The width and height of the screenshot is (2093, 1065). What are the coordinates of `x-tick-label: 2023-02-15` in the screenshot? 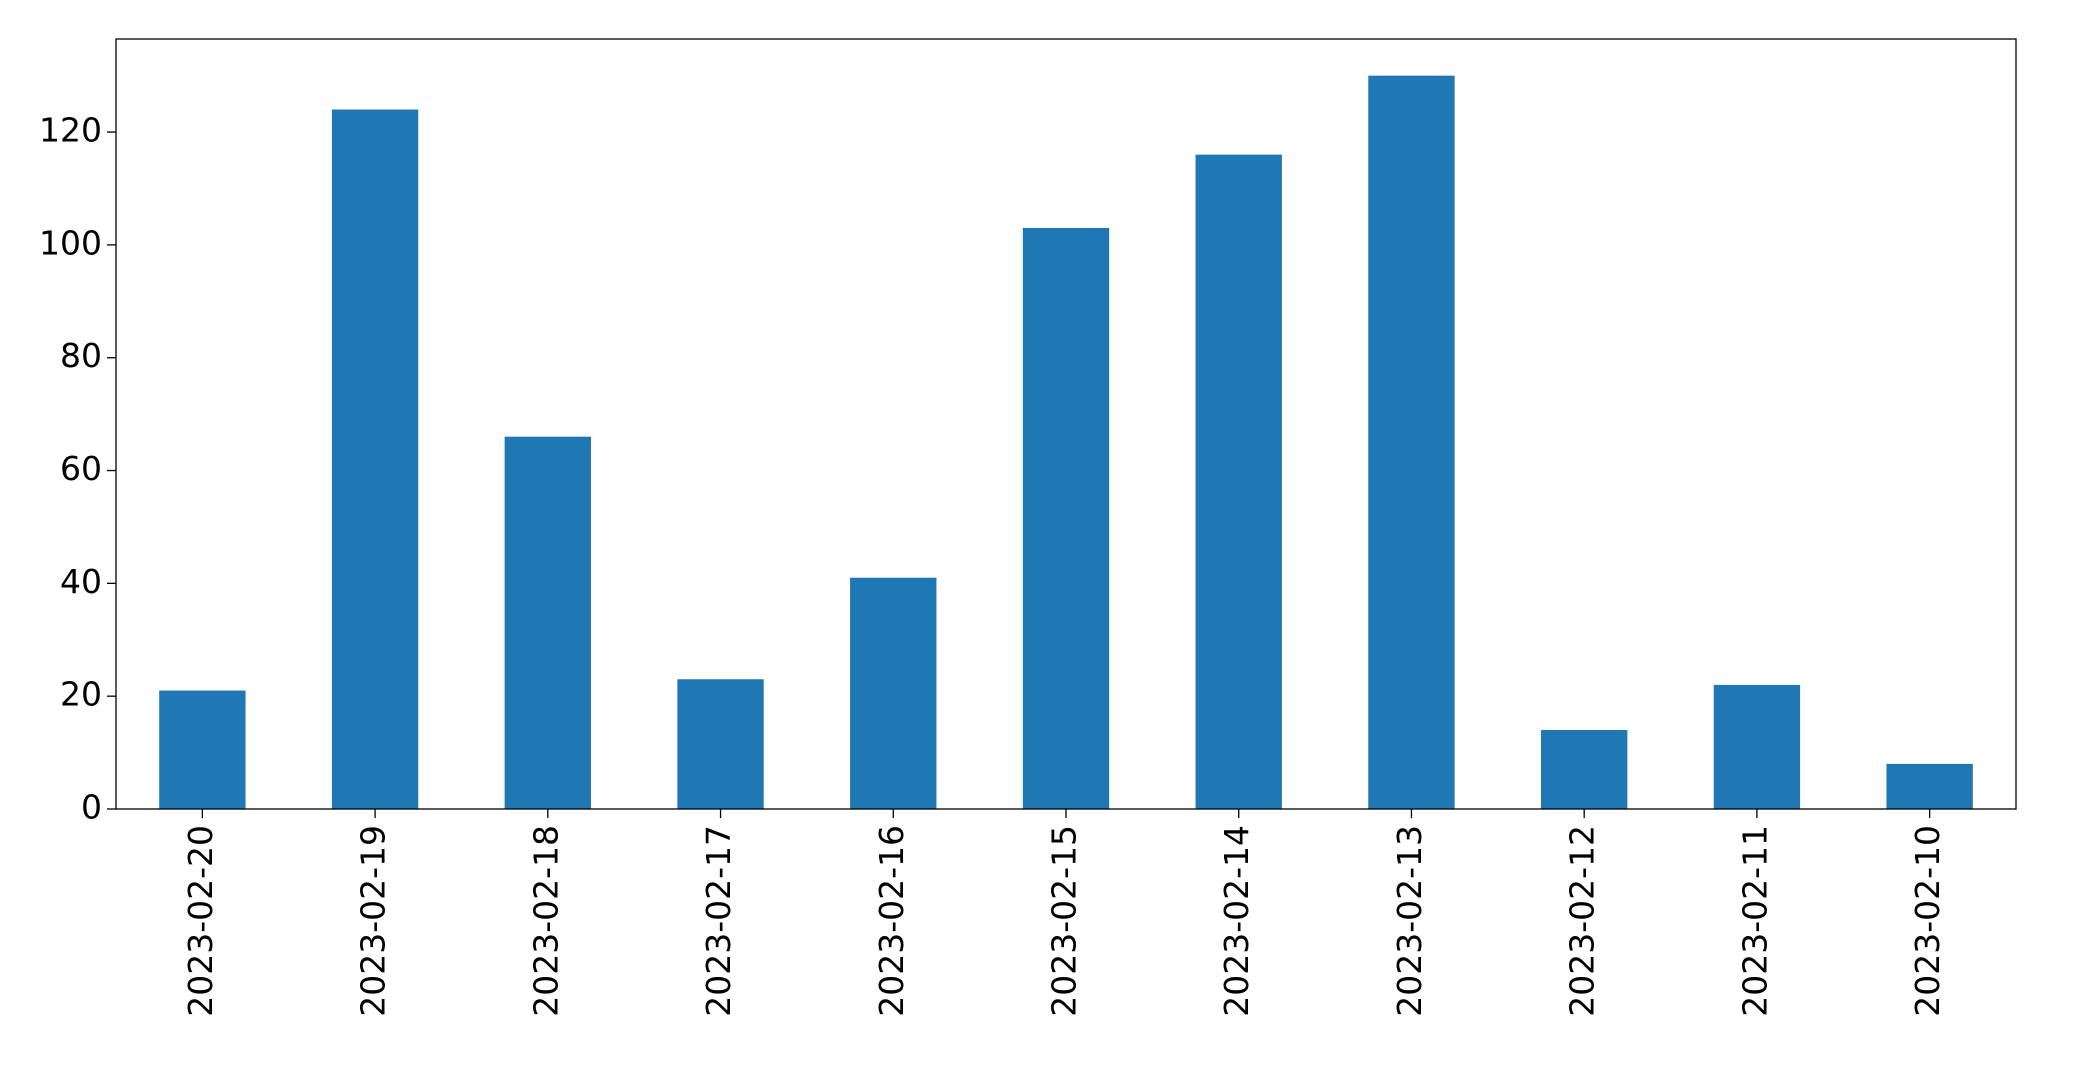 It's located at (1064, 921).